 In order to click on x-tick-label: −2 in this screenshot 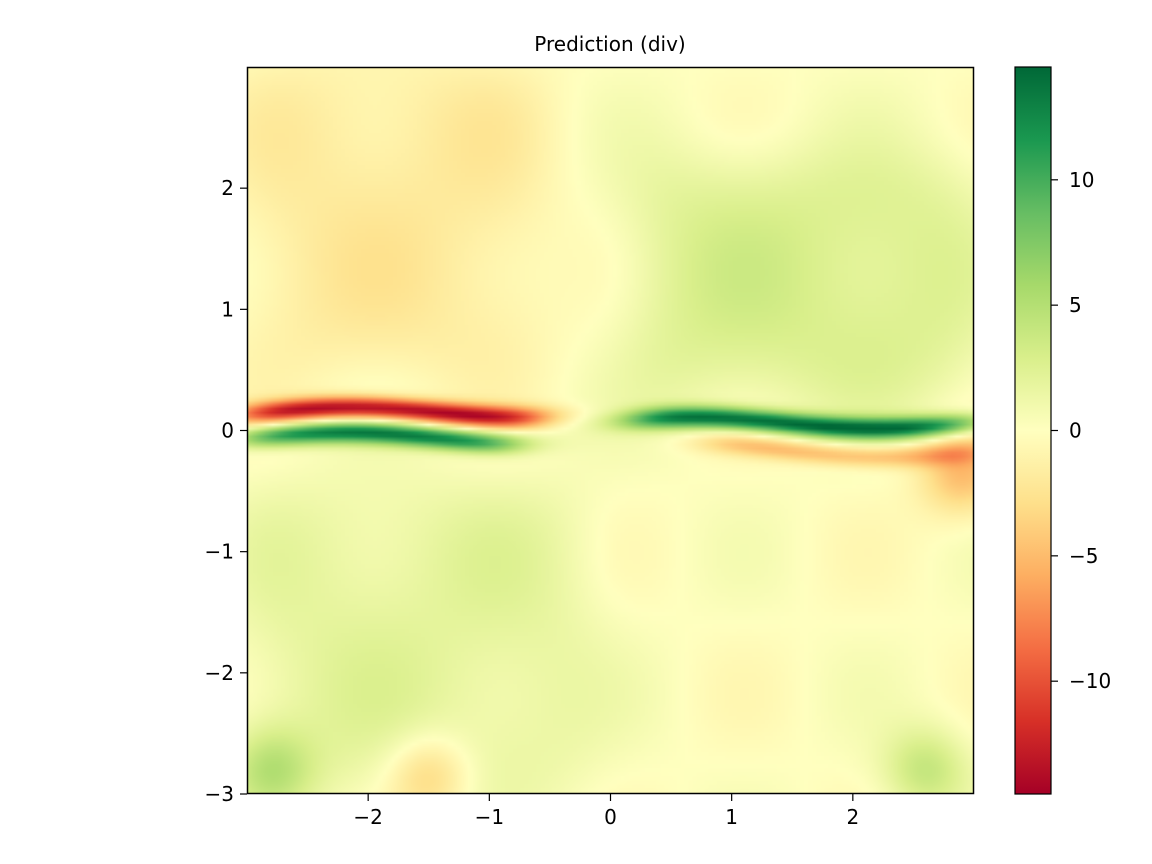, I will do `click(367, 817)`.